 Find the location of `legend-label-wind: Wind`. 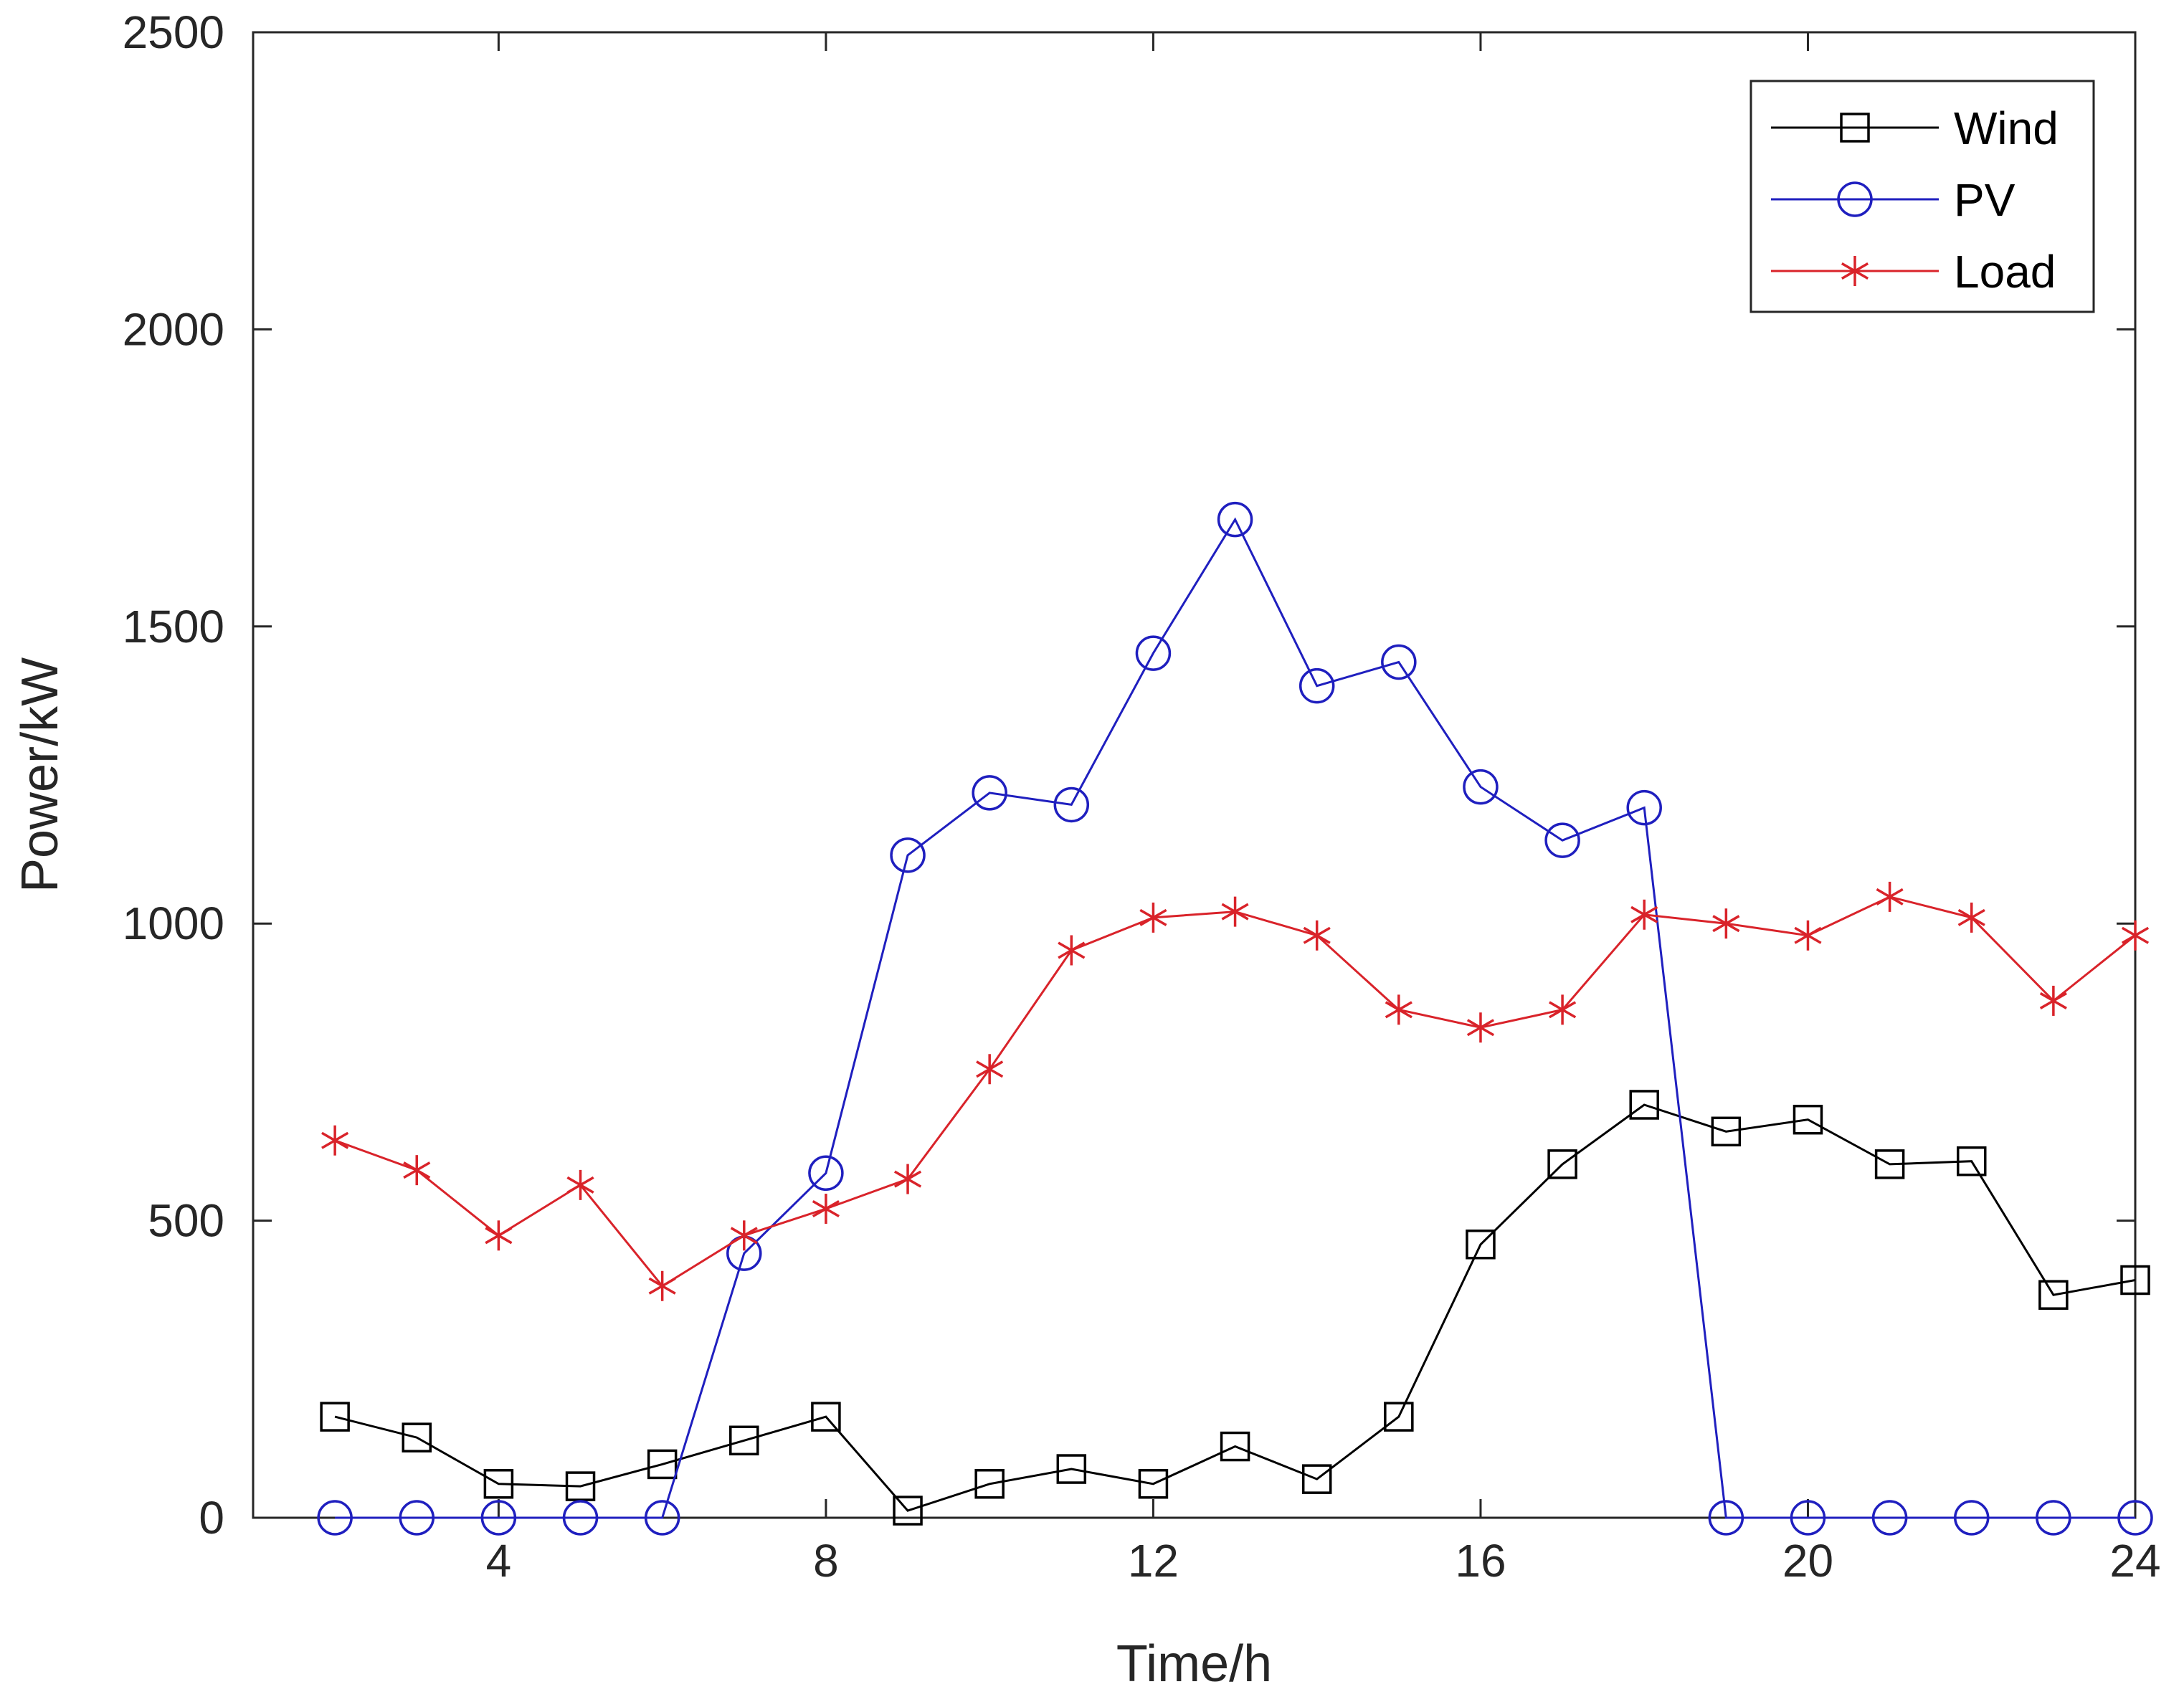

legend-label-wind: Wind is located at coordinates (2006, 128).